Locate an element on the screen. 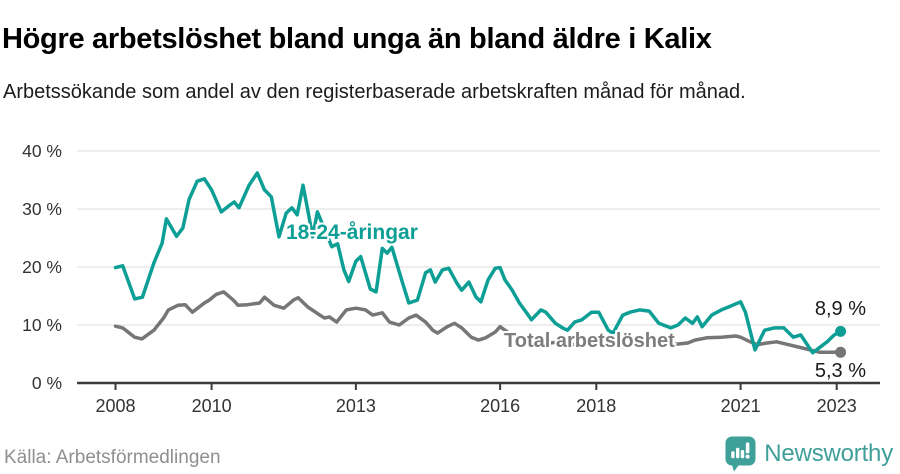 This screenshot has height=474, width=900. y-tick-label: 10 % is located at coordinates (42, 325).